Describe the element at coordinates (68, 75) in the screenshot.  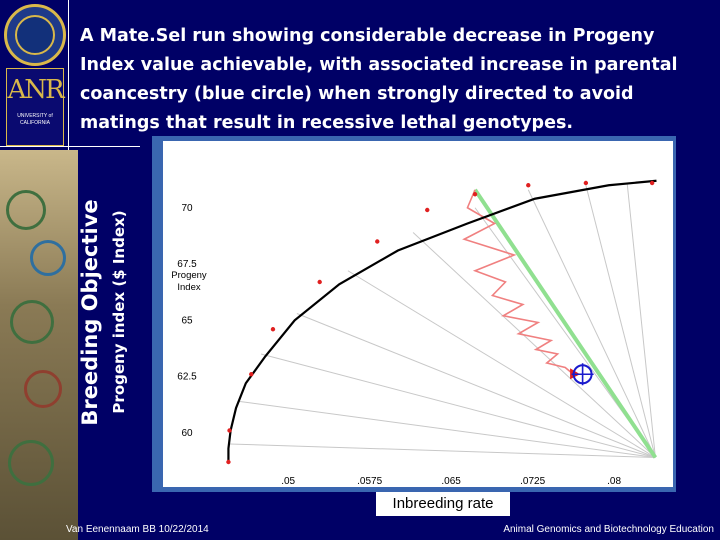
I see `decorative-vertical-line` at that location.